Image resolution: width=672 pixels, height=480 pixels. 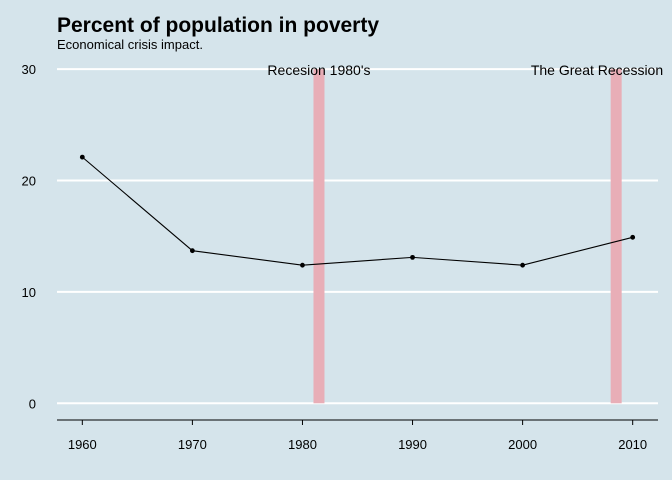 What do you see at coordinates (29, 181) in the screenshot?
I see `y-tick-label: 20` at bounding box center [29, 181].